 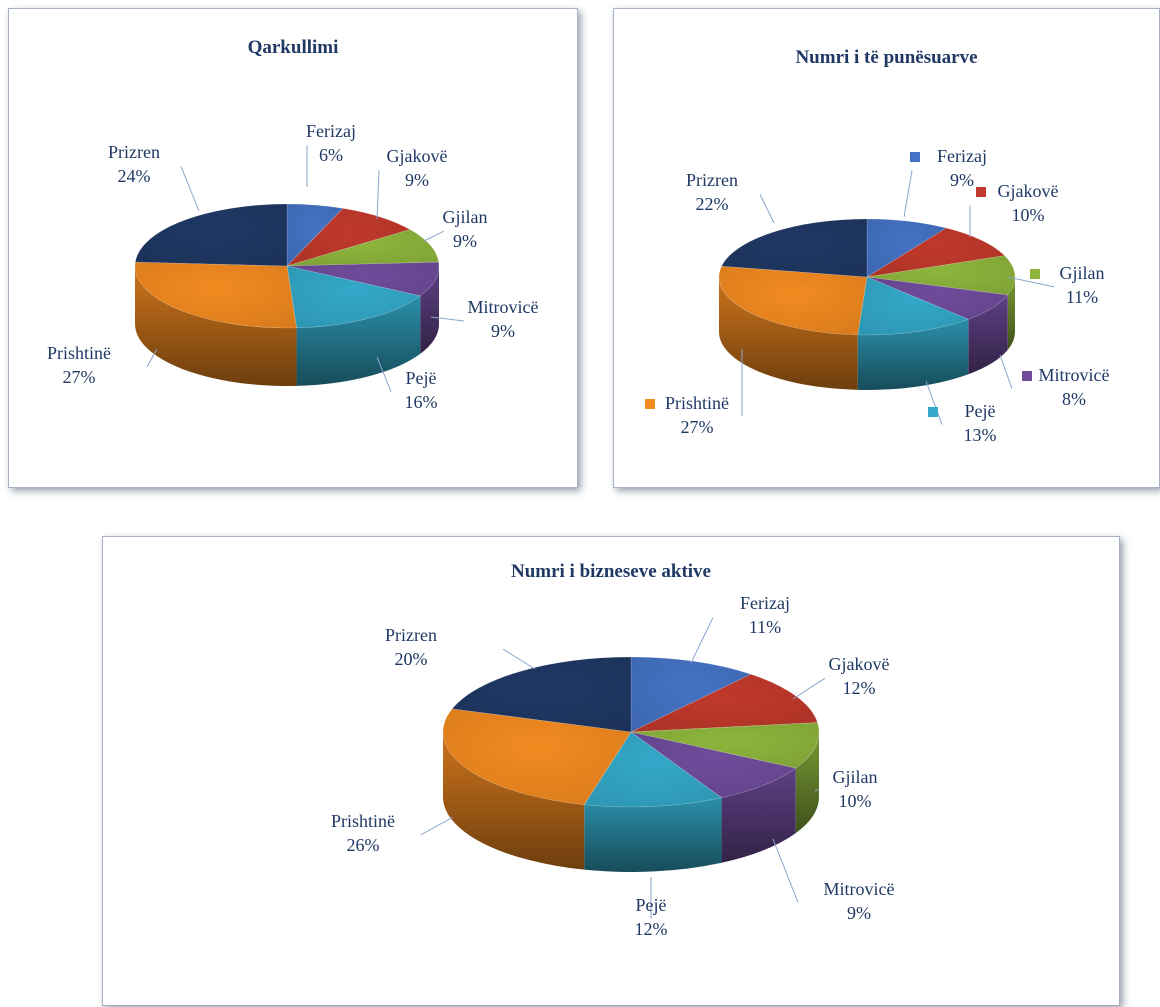 I want to click on legend-marker-prishtine, so click(x=650, y=404).